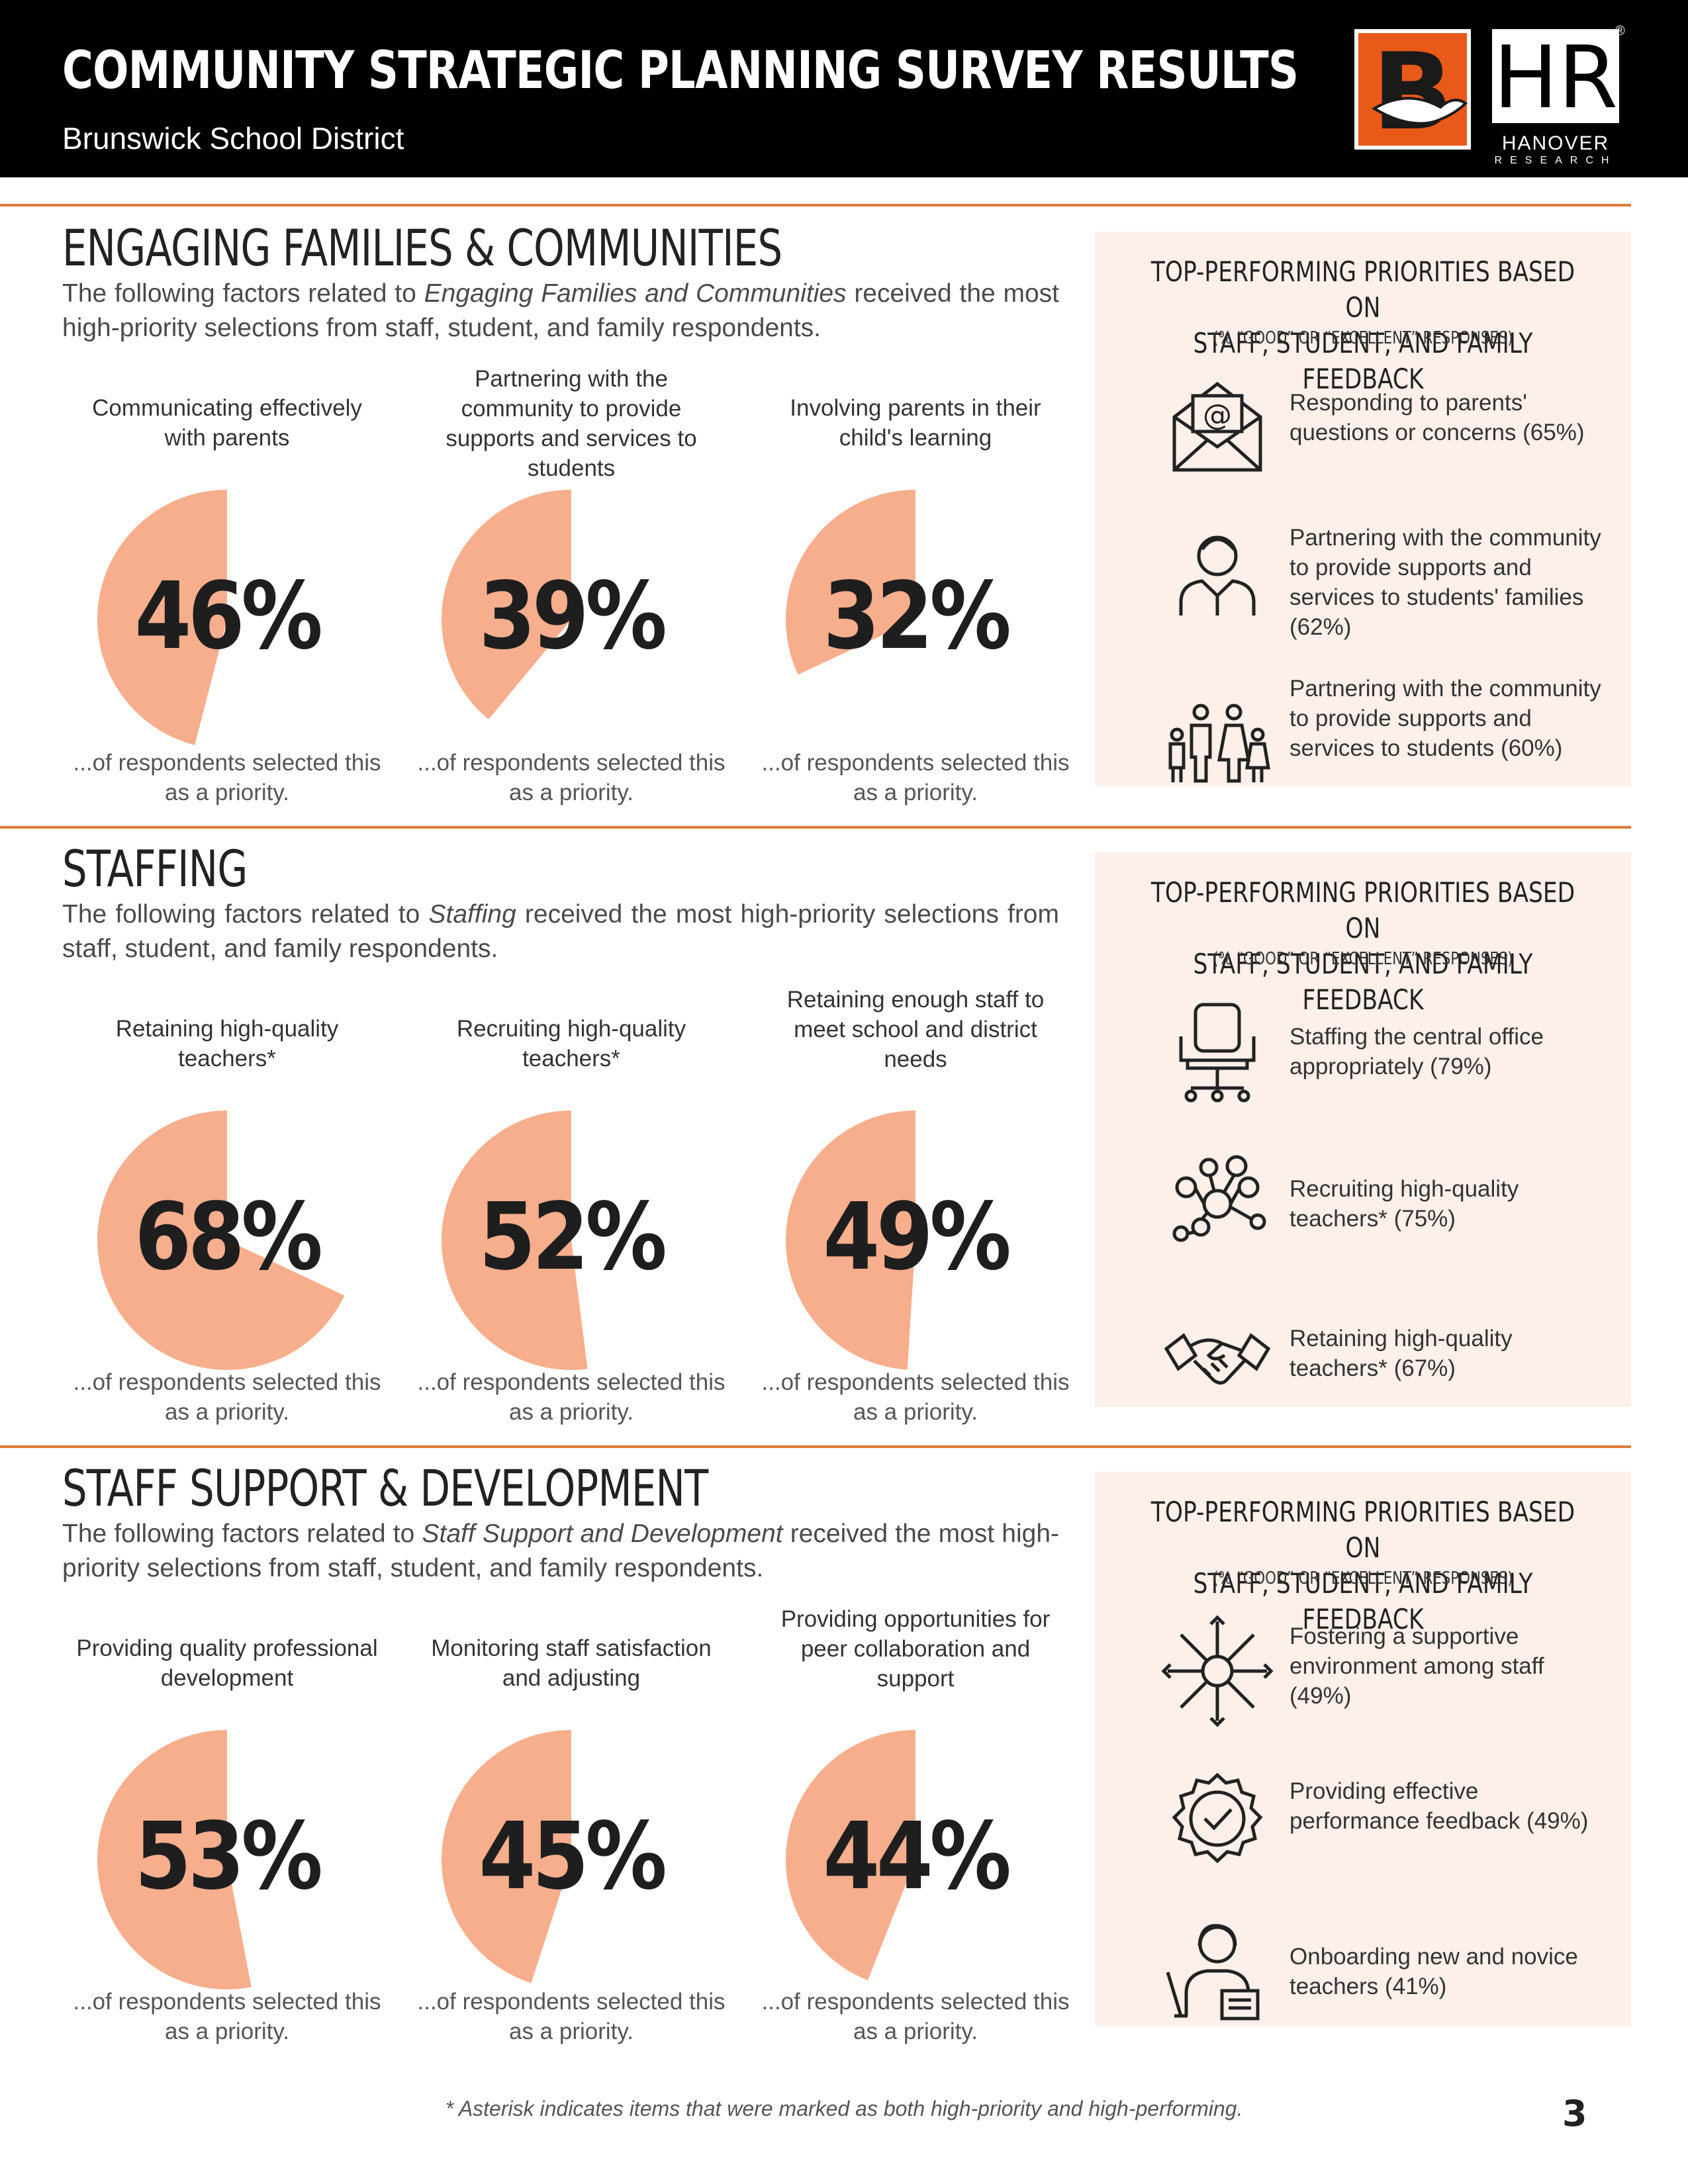 The height and width of the screenshot is (2184, 1688). What do you see at coordinates (1555, 143) in the screenshot?
I see `hr-name: HANOVER` at bounding box center [1555, 143].